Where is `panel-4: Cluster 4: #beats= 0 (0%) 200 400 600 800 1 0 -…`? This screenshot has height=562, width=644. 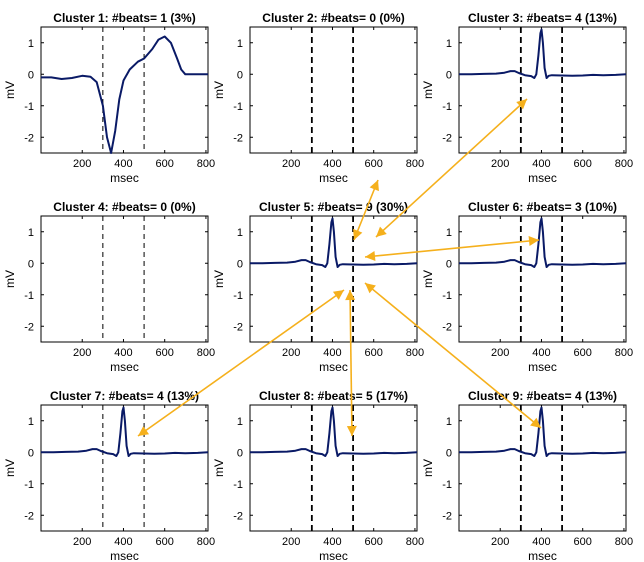
panel-4: Cluster 4: #beats= 0 (0%) 200 400 600 800 1 0 -… is located at coordinates (109, 287).